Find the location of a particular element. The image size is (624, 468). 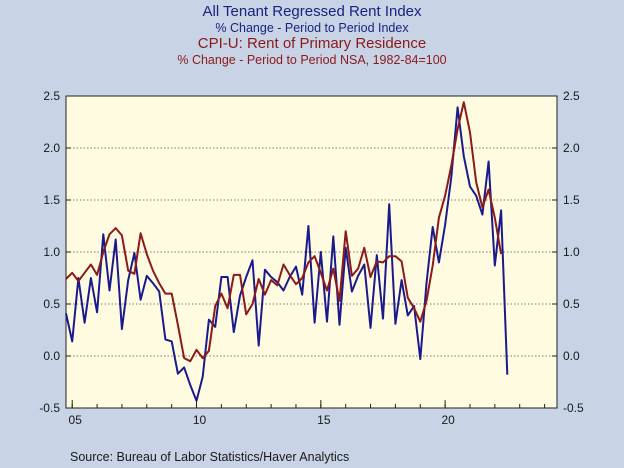

y-tick-label-right: -0.5 is located at coordinates (573, 408).